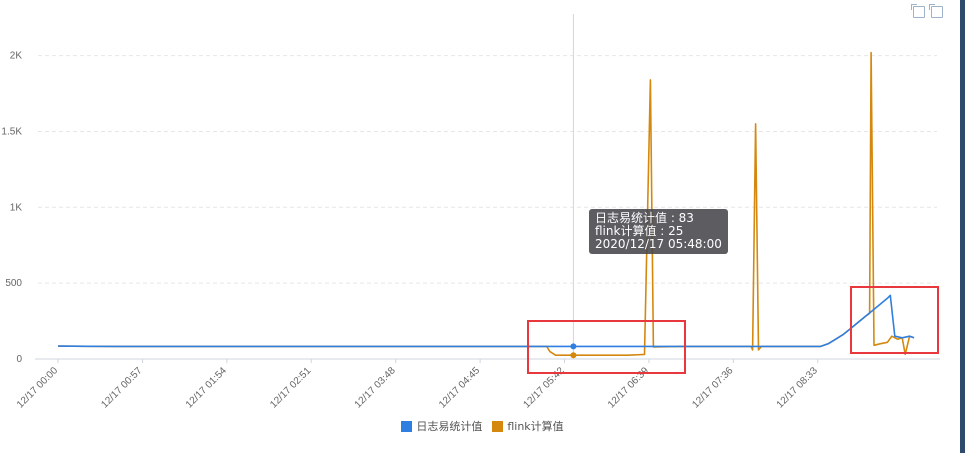 The image size is (965, 453). I want to click on x-tick-label: 12/17 02:51, so click(290, 387).